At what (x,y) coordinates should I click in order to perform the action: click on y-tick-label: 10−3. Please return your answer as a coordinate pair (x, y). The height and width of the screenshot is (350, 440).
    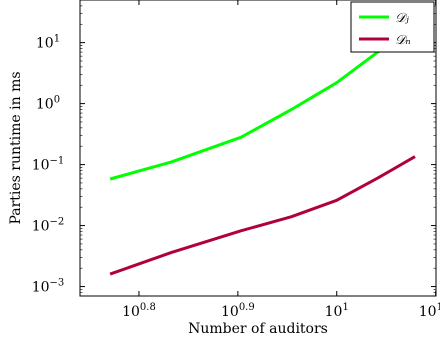
    Looking at the image, I should click on (48, 287).